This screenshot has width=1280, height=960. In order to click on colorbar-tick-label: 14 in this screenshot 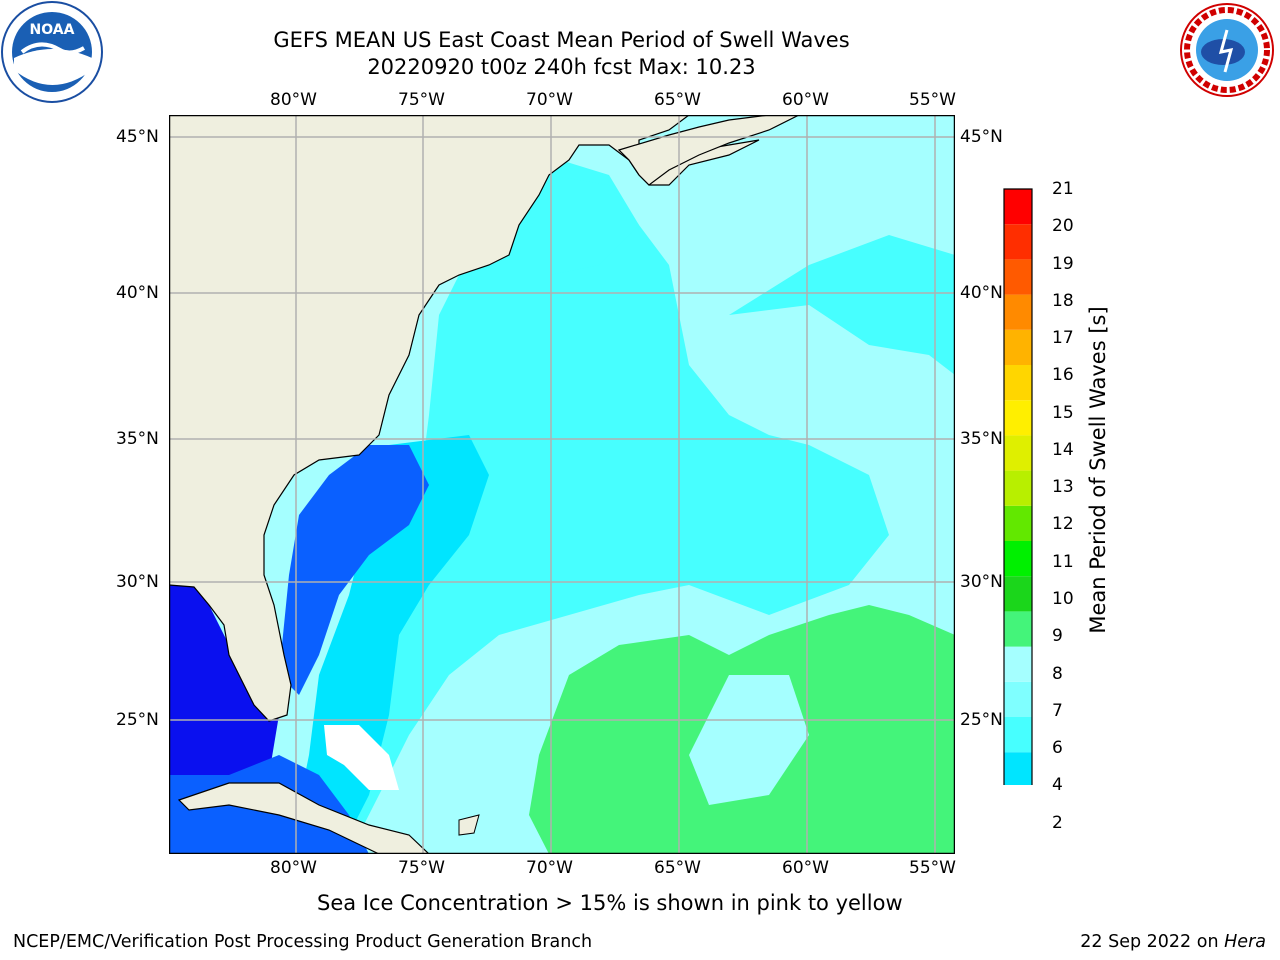, I will do `click(1063, 449)`.